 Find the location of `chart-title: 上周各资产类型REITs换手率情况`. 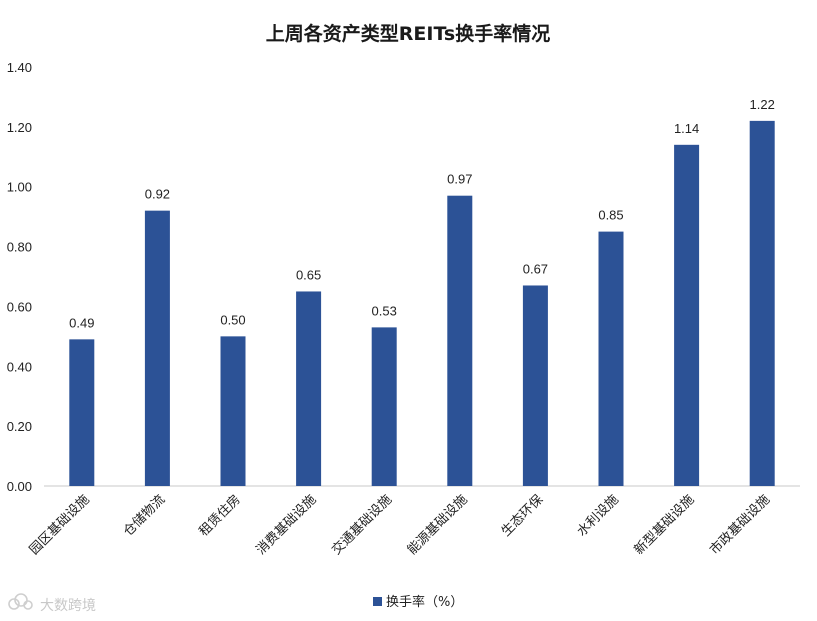

chart-title: 上周各资产类型REITs换手率情况 is located at coordinates (408, 33).